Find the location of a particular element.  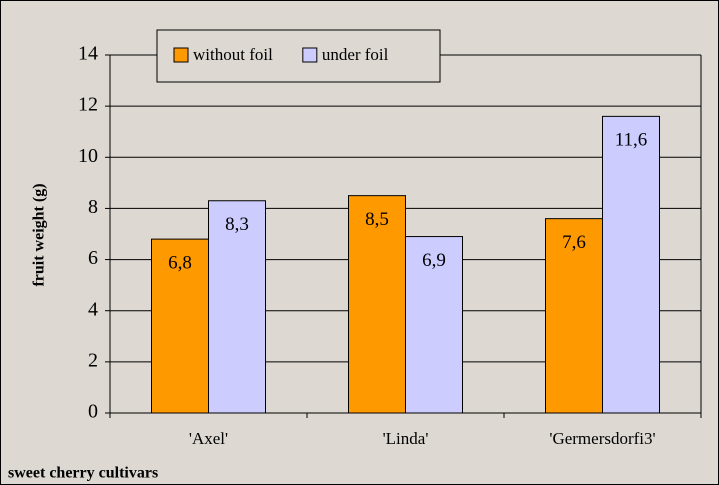

data-label: 8,3 is located at coordinates (237, 224).